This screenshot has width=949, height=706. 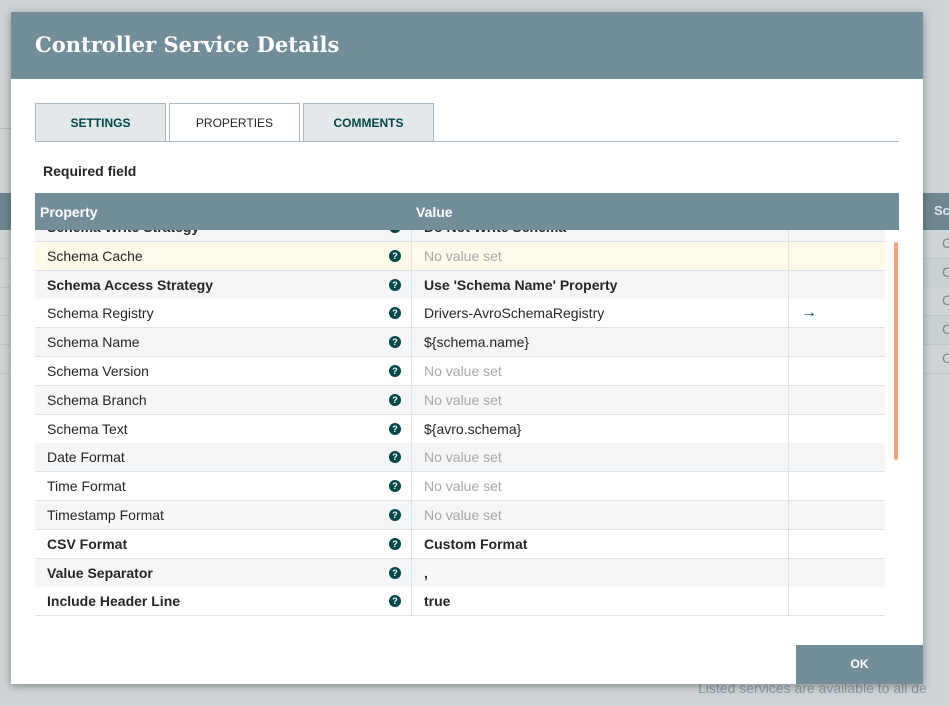 I want to click on property-row: Schema Cache? No value set, so click(x=460, y=256).